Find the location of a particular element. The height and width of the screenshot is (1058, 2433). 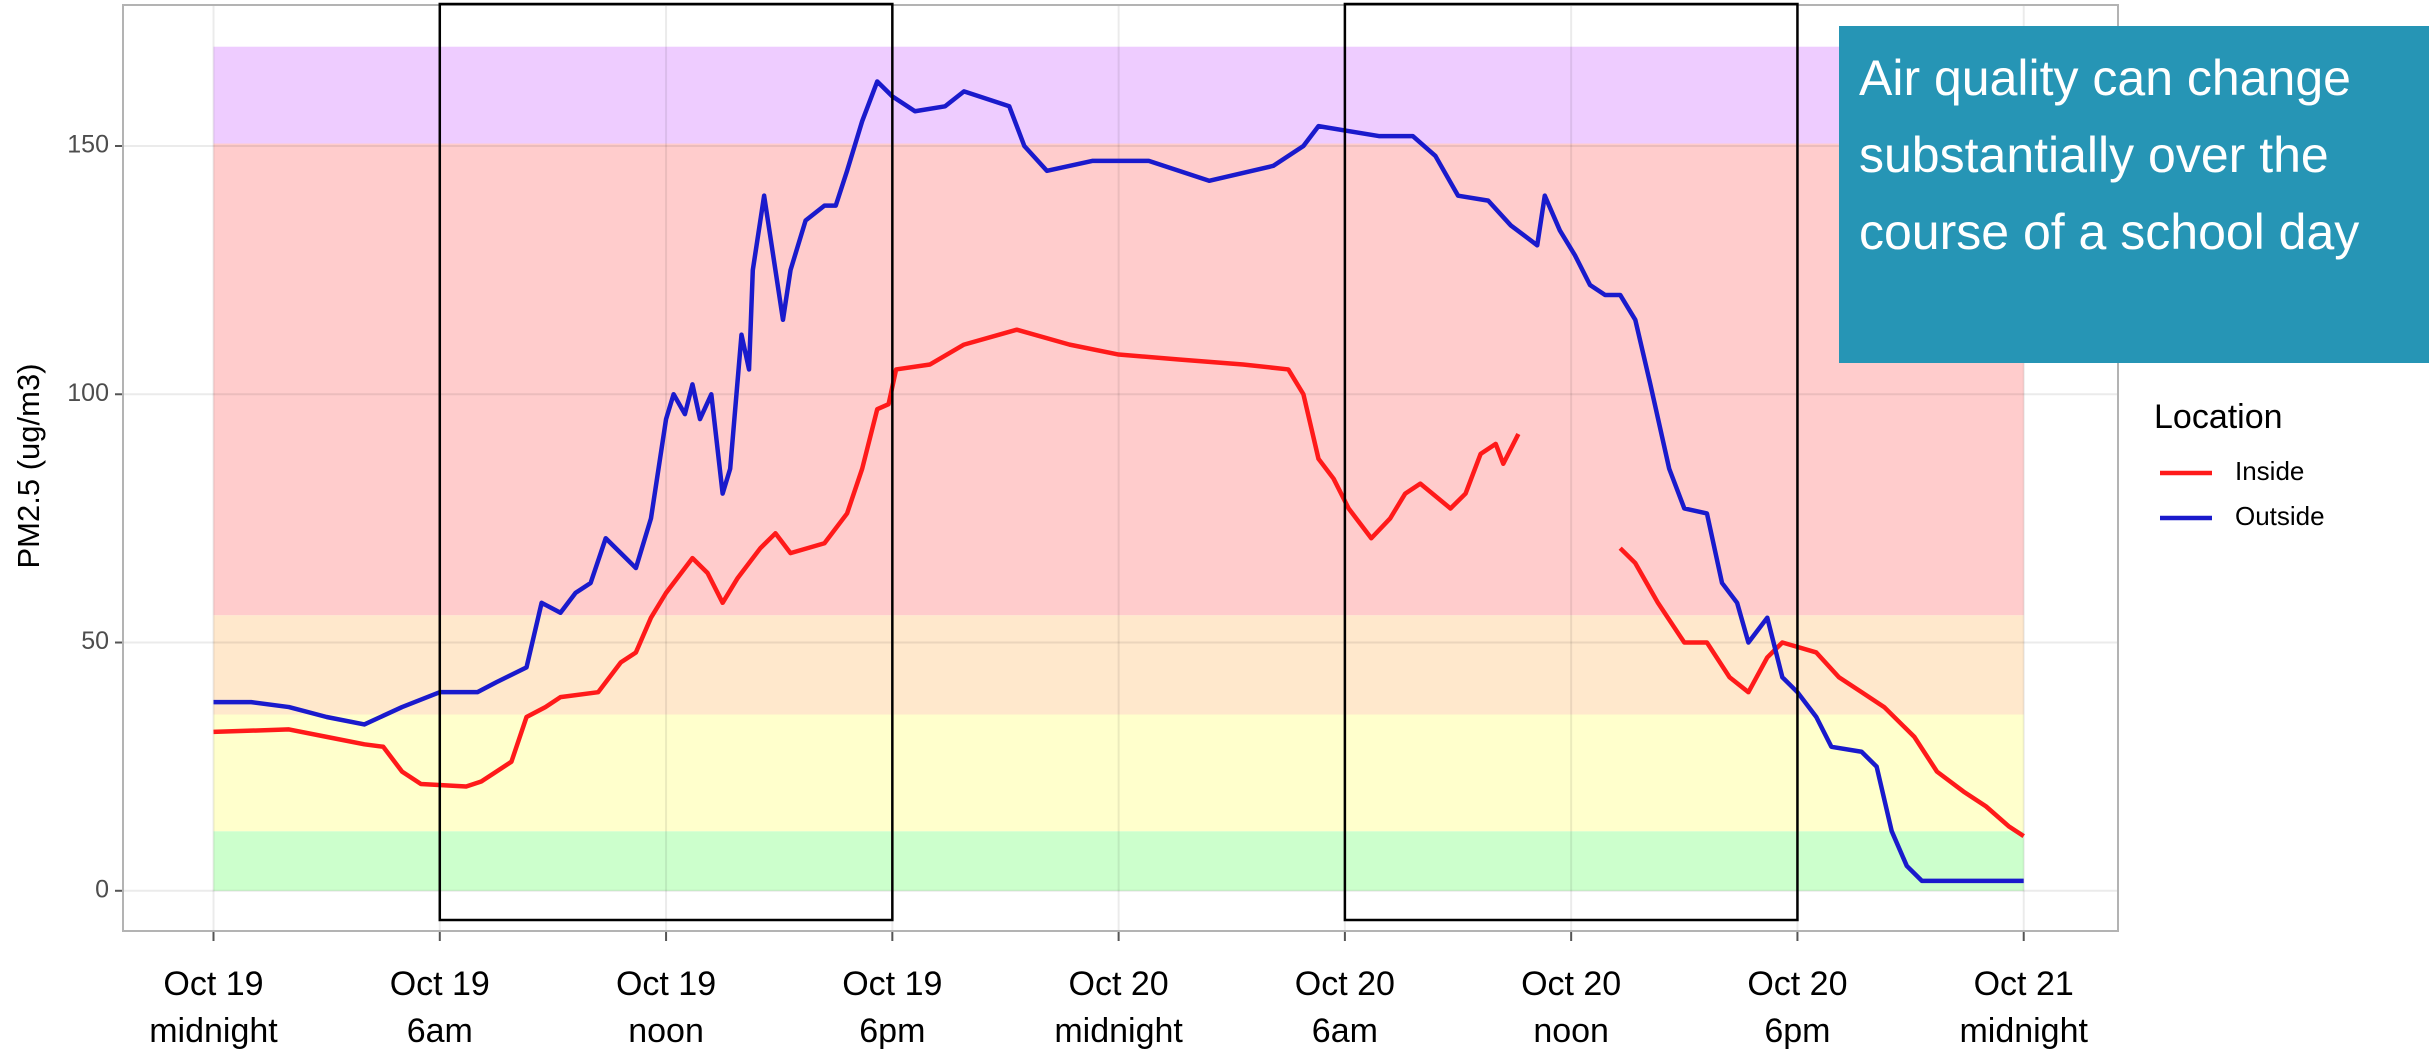

legend-label: Outside is located at coordinates (2280, 516).